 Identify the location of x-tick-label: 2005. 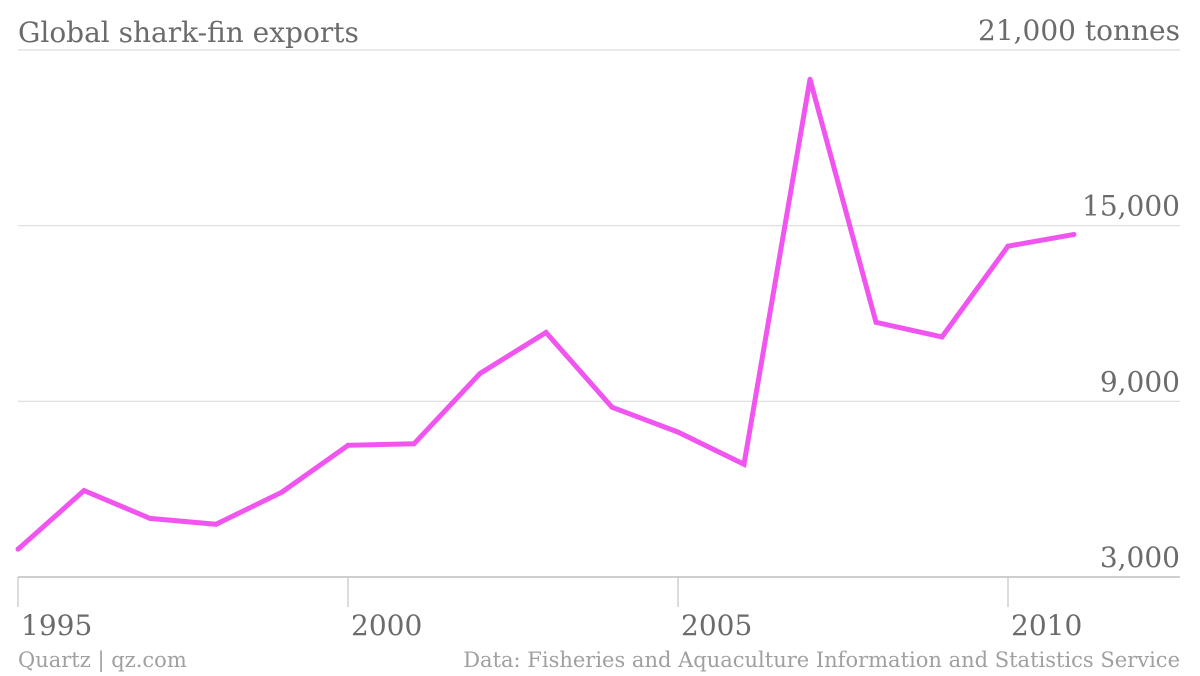
(716, 625).